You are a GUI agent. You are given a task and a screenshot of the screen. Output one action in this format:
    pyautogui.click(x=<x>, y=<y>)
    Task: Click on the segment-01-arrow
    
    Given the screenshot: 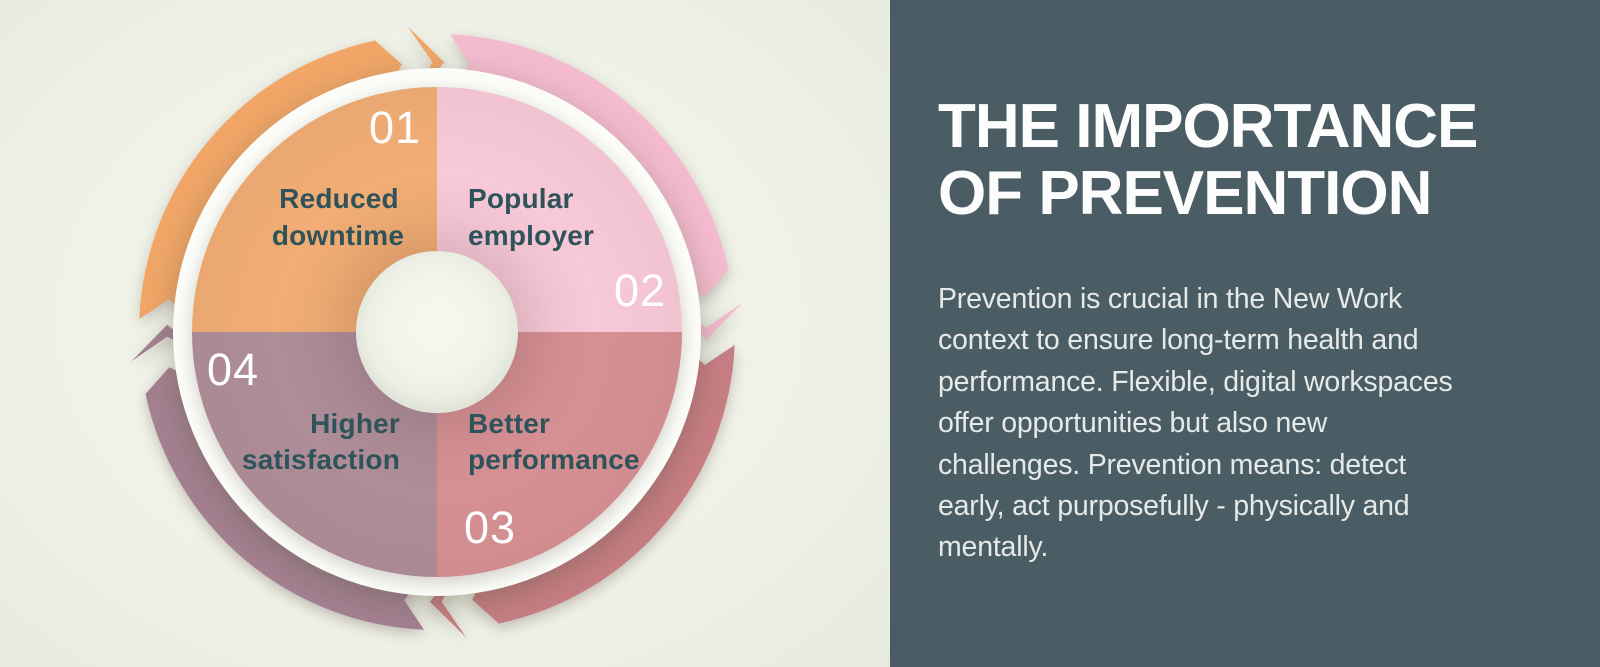 What is the action you would take?
    pyautogui.click(x=292, y=174)
    